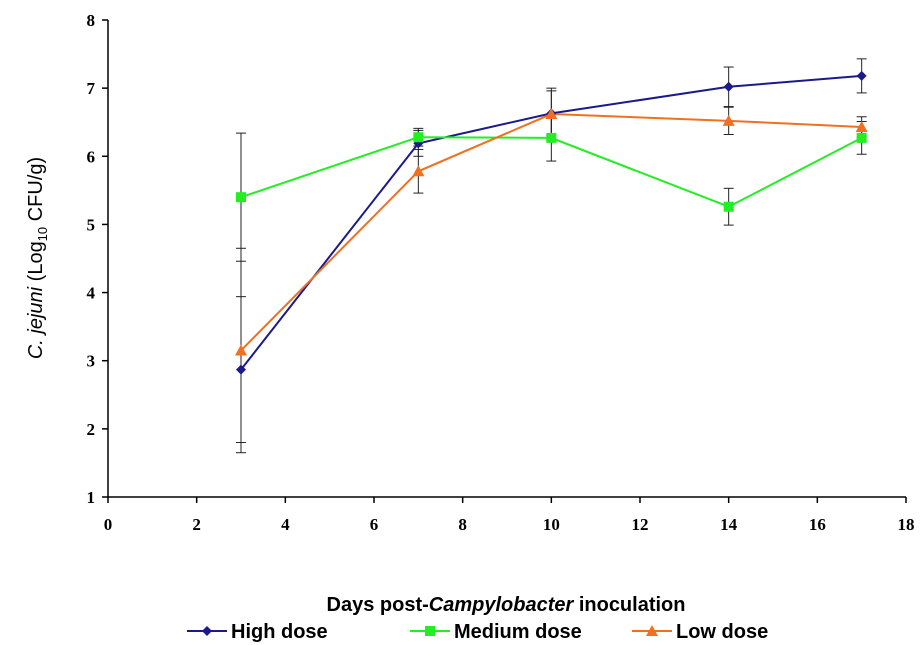 The image size is (921, 645). I want to click on x-axis-title-italic: Campylobacter, so click(502, 605).